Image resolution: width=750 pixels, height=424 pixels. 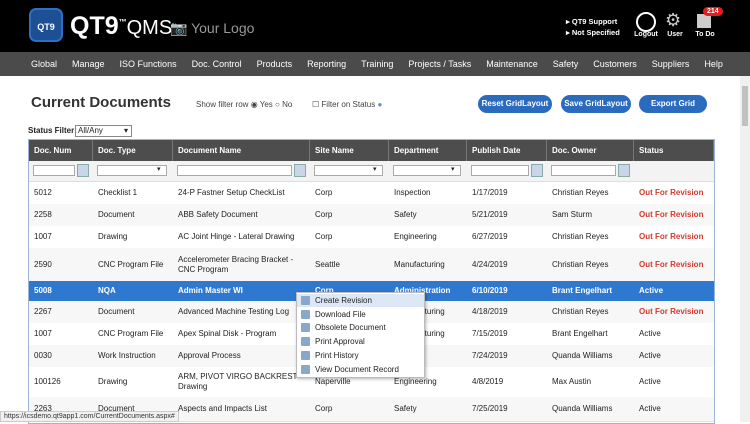 What do you see at coordinates (646, 34) in the screenshot?
I see `logout-label: Logout` at bounding box center [646, 34].